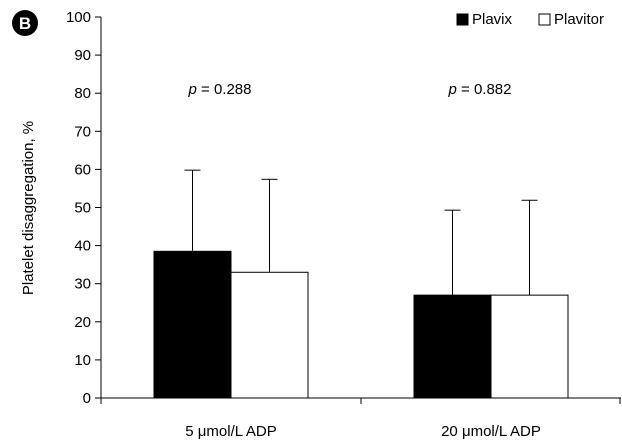  What do you see at coordinates (82, 284) in the screenshot?
I see `y-tick-label: 30` at bounding box center [82, 284].